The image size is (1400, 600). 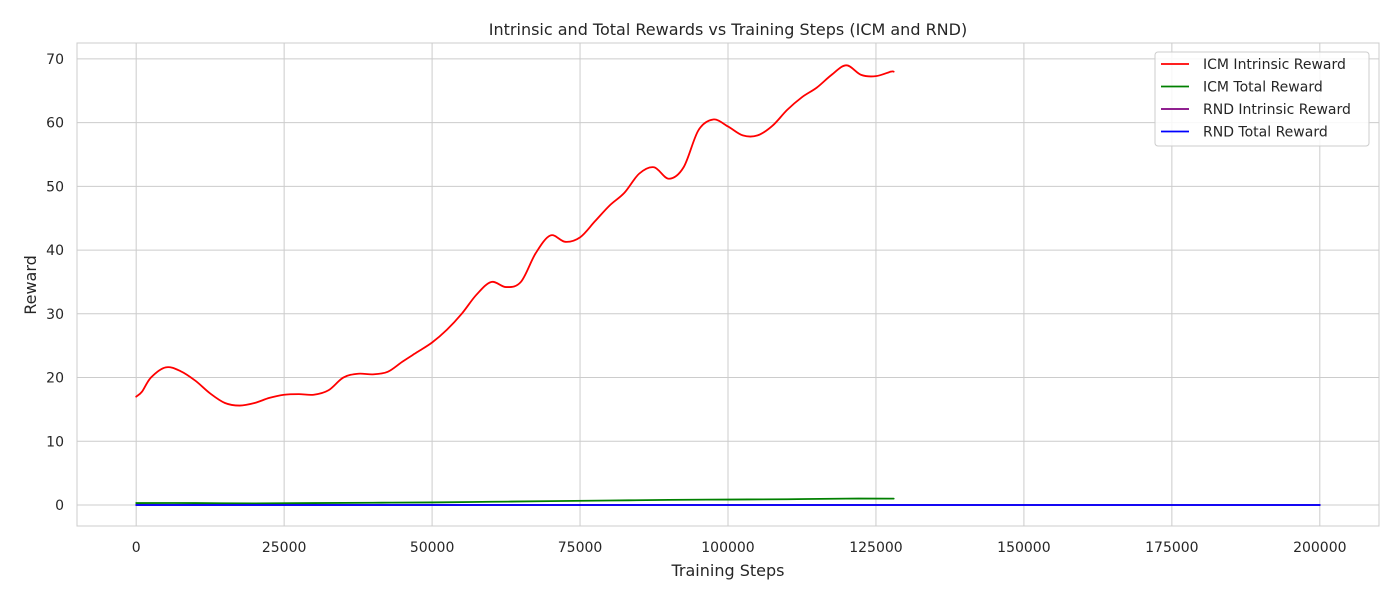 I want to click on x-tick-label: 25000, so click(x=284, y=548).